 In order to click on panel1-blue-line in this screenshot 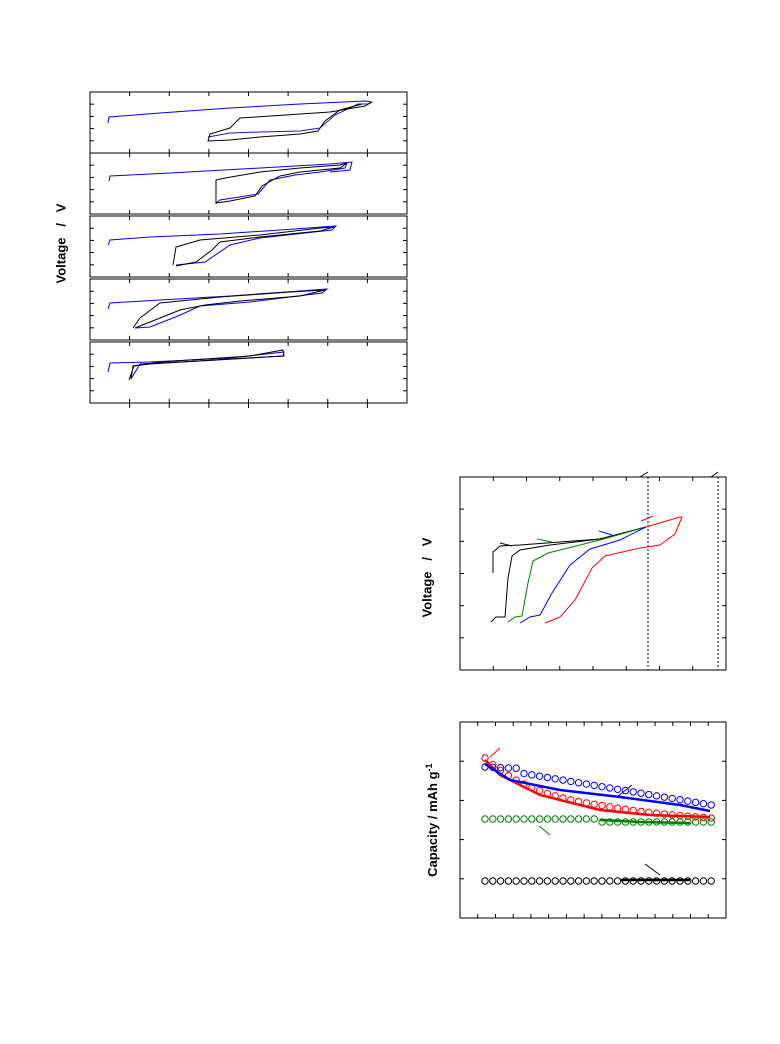, I will do `click(240, 112)`.